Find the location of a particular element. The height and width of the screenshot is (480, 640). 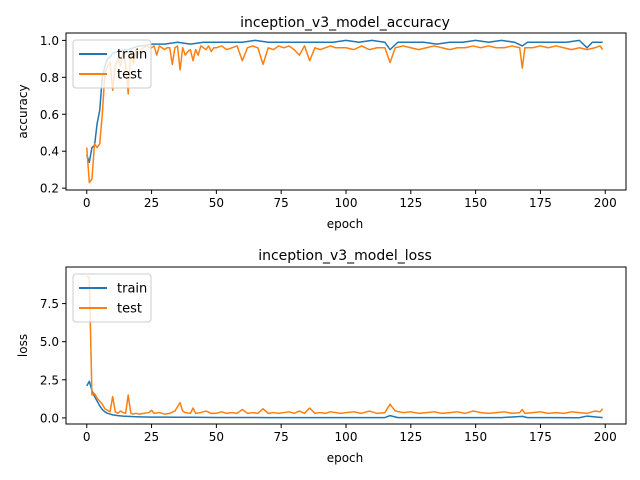

accuracy-y-tick-label: 0.4 is located at coordinates (49, 152).